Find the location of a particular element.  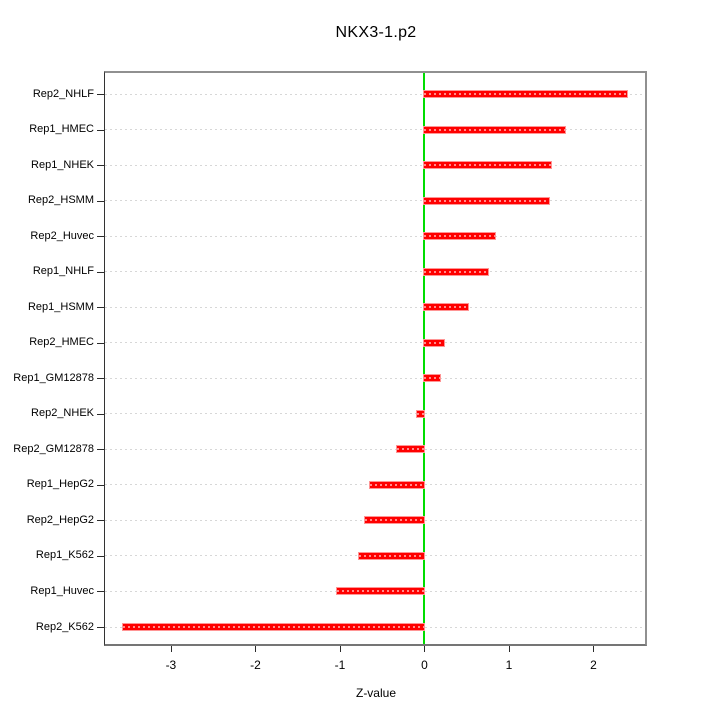

x-tick-label: -3 is located at coordinates (171, 665).